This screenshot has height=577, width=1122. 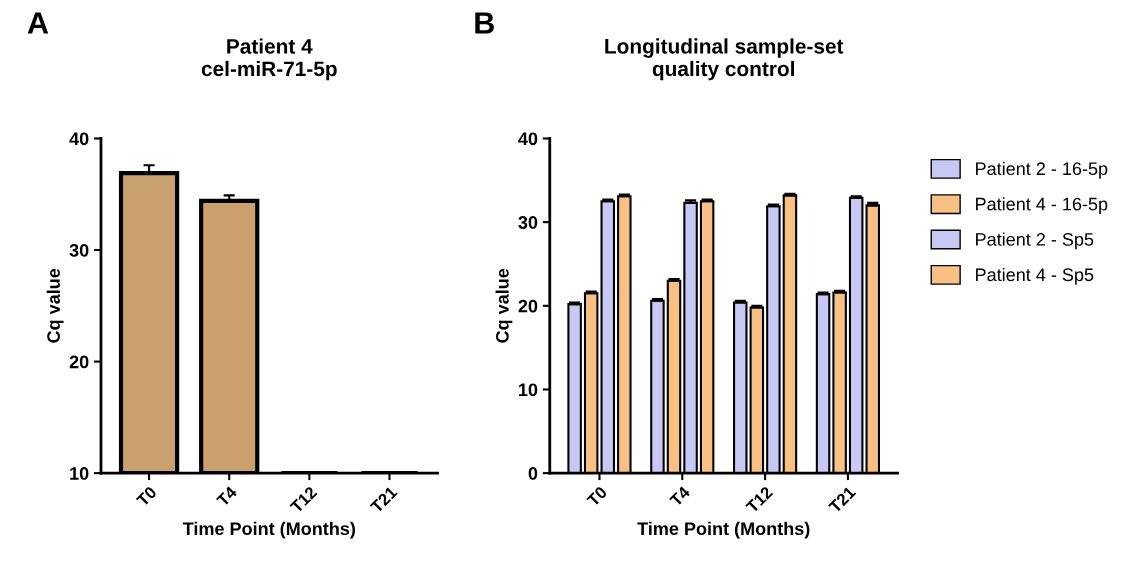 What do you see at coordinates (1042, 170) in the screenshot?
I see `legend-label: Patient 2 - 16-5p` at bounding box center [1042, 170].